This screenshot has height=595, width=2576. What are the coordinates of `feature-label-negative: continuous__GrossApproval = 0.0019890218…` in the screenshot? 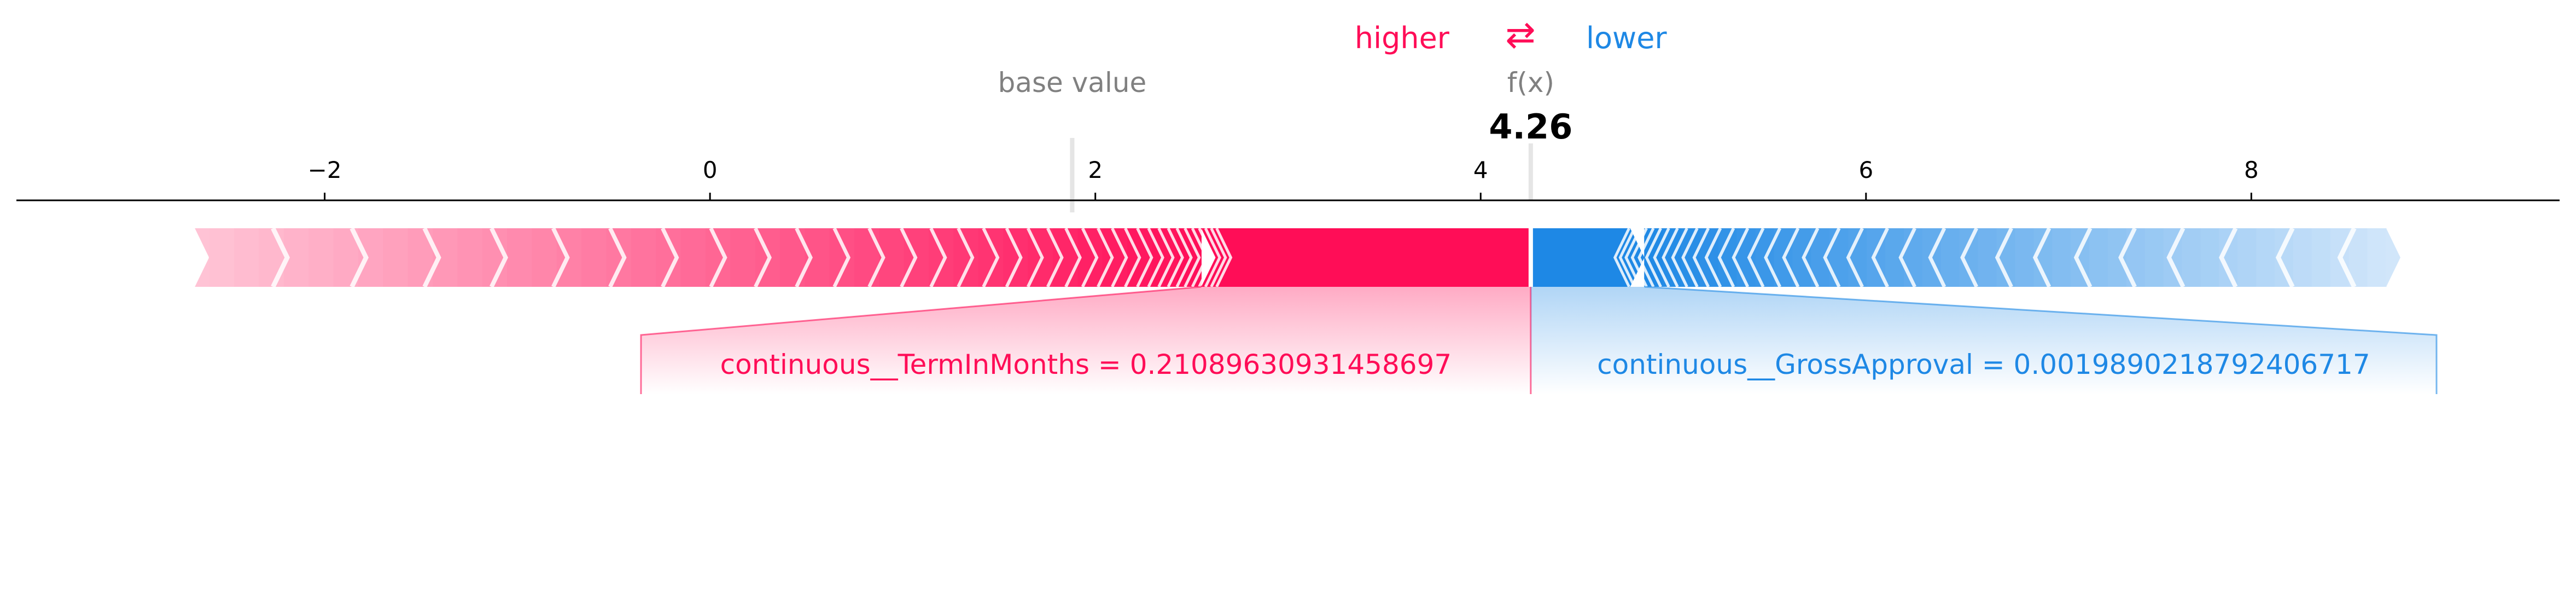 It's located at (1983, 364).